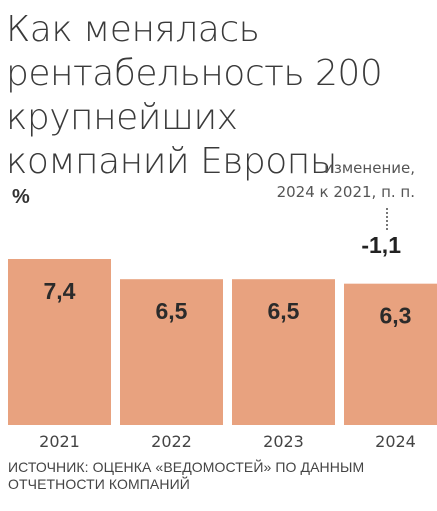 Image resolution: width=437 pixels, height=511 pixels. What do you see at coordinates (395, 441) in the screenshot?
I see `x-tick-2024: 2024` at bounding box center [395, 441].